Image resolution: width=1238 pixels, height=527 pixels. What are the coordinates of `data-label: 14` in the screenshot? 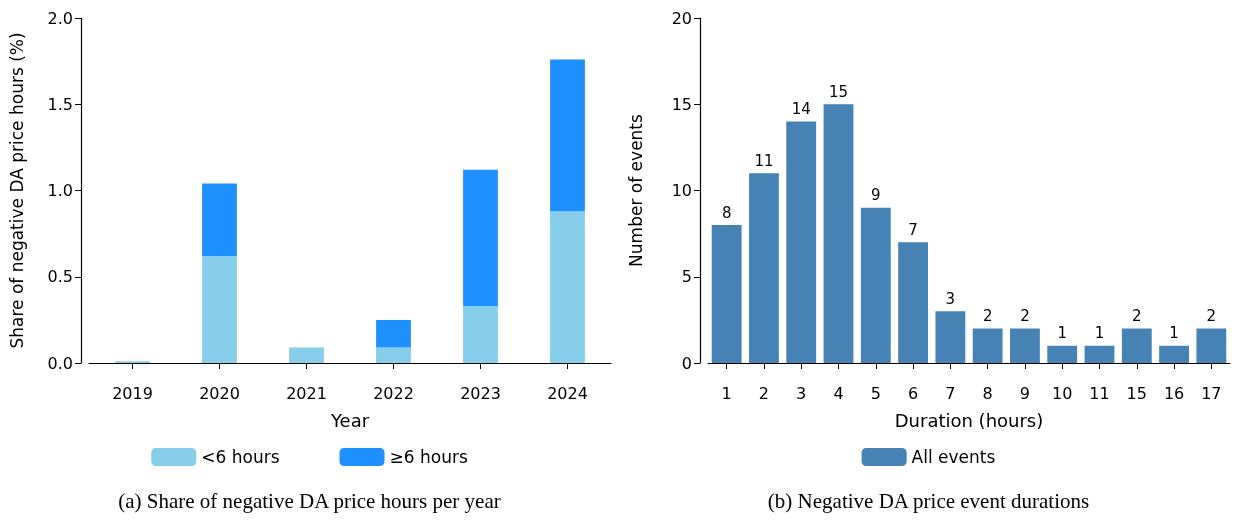 It's located at (801, 109).